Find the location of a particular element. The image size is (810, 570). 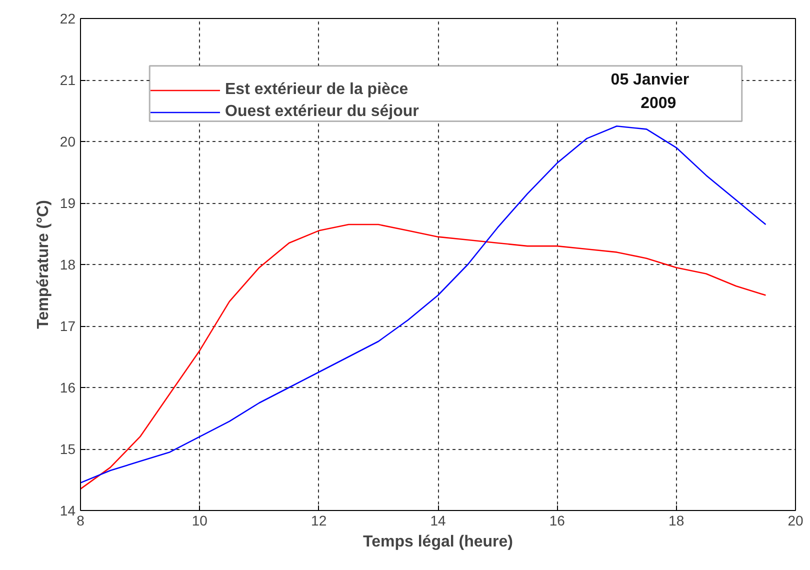

x-tick-label: 16 is located at coordinates (557, 520).